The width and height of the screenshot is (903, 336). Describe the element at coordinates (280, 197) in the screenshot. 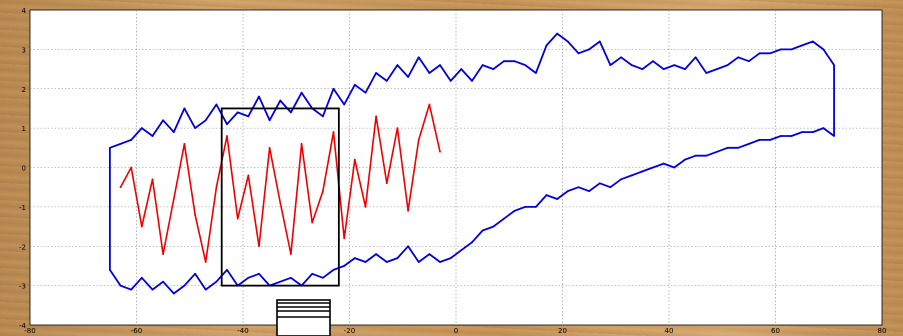

I see `highlight-rectangle` at that location.